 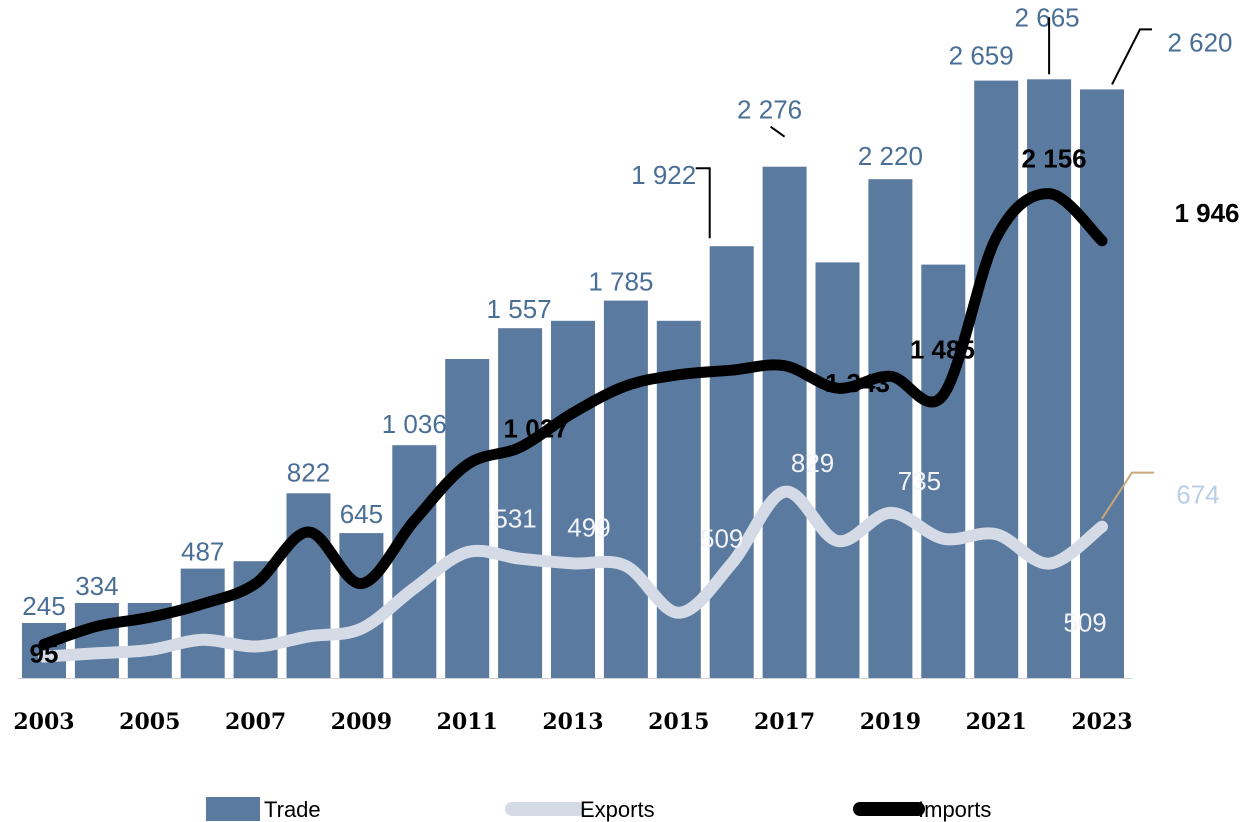 What do you see at coordinates (149, 722) in the screenshot?
I see `x-tick-2005: 2005` at bounding box center [149, 722].